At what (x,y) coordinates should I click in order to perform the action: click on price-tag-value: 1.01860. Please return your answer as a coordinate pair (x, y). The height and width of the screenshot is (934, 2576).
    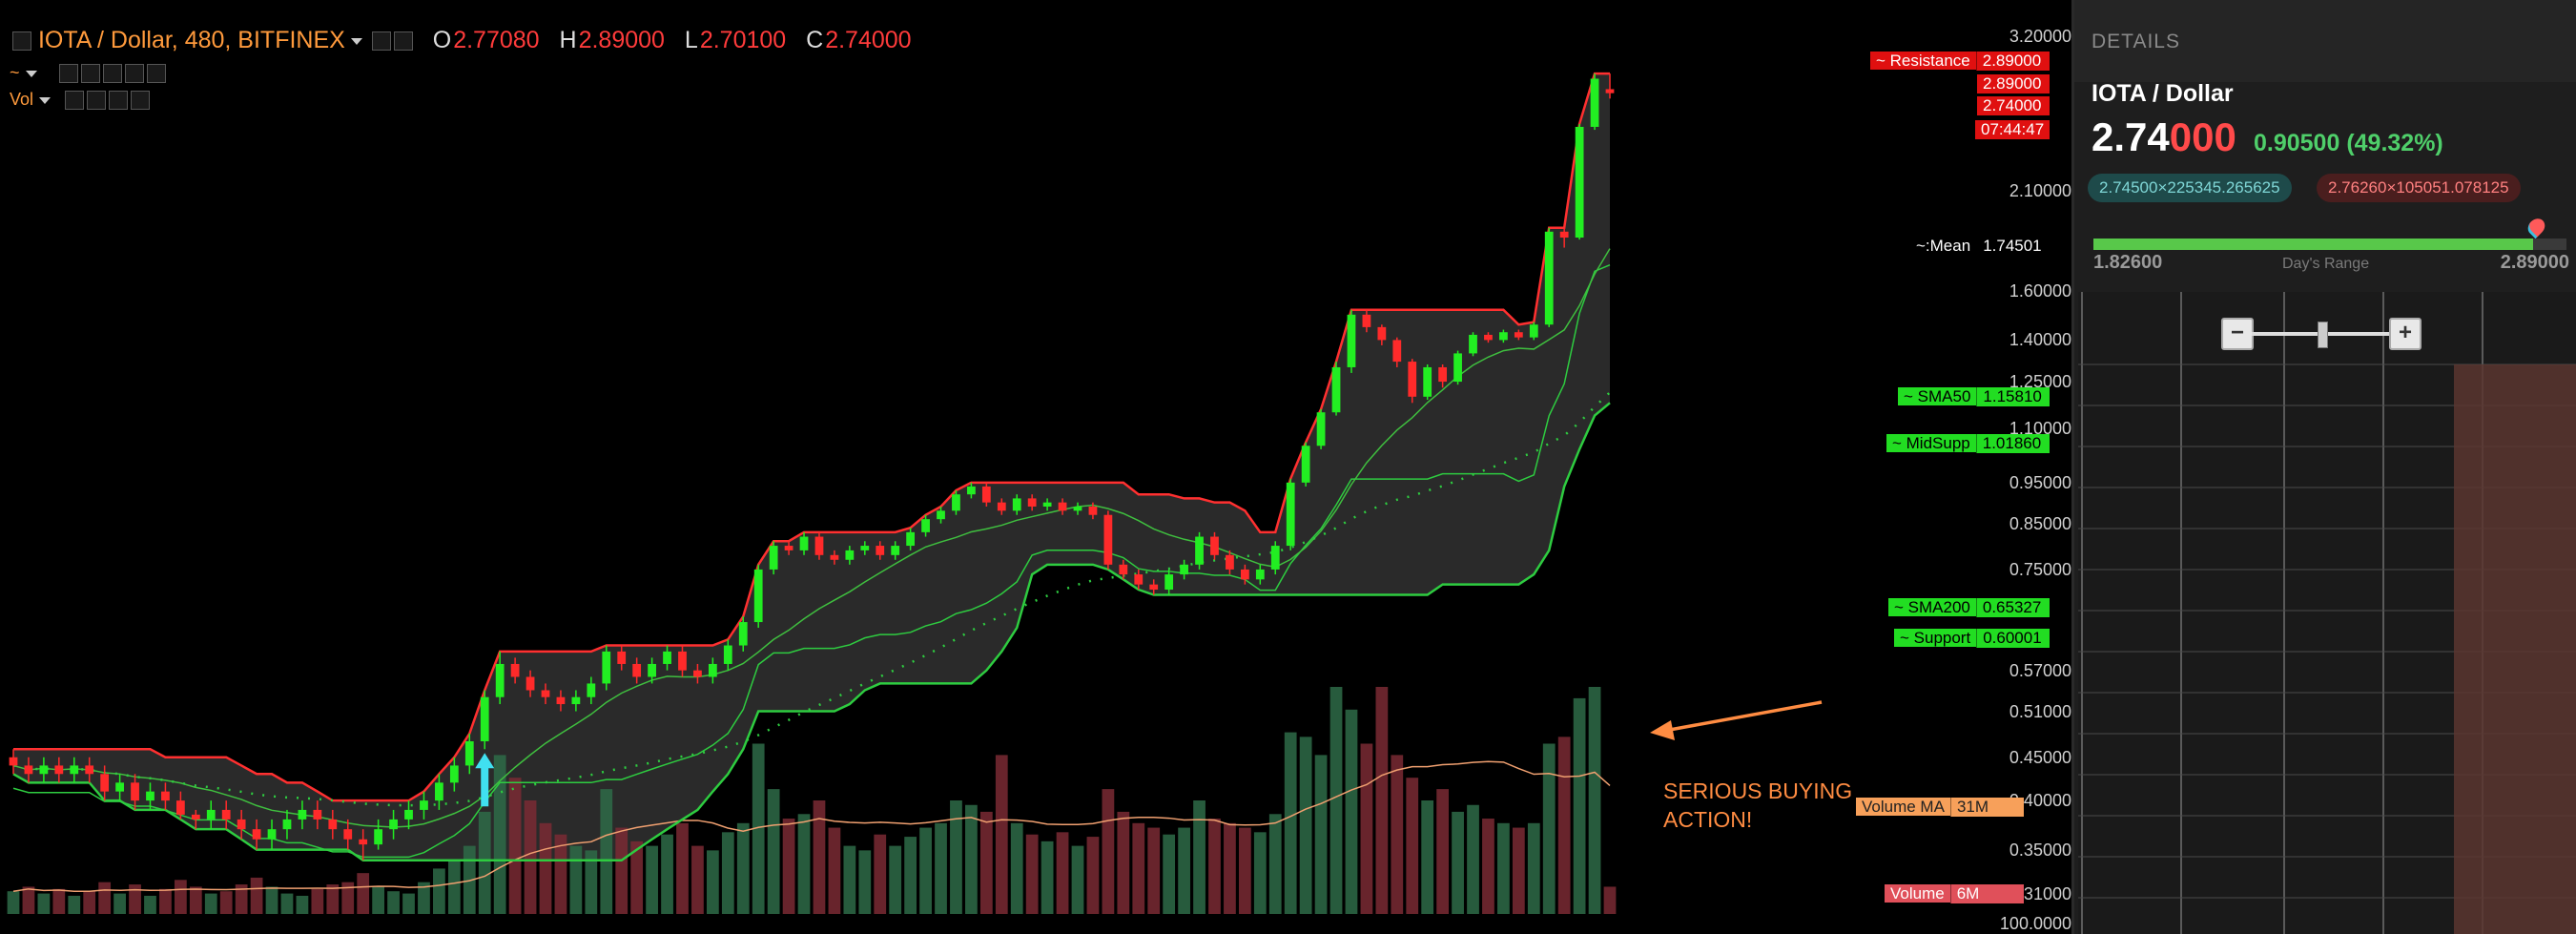
    Looking at the image, I should click on (2012, 443).